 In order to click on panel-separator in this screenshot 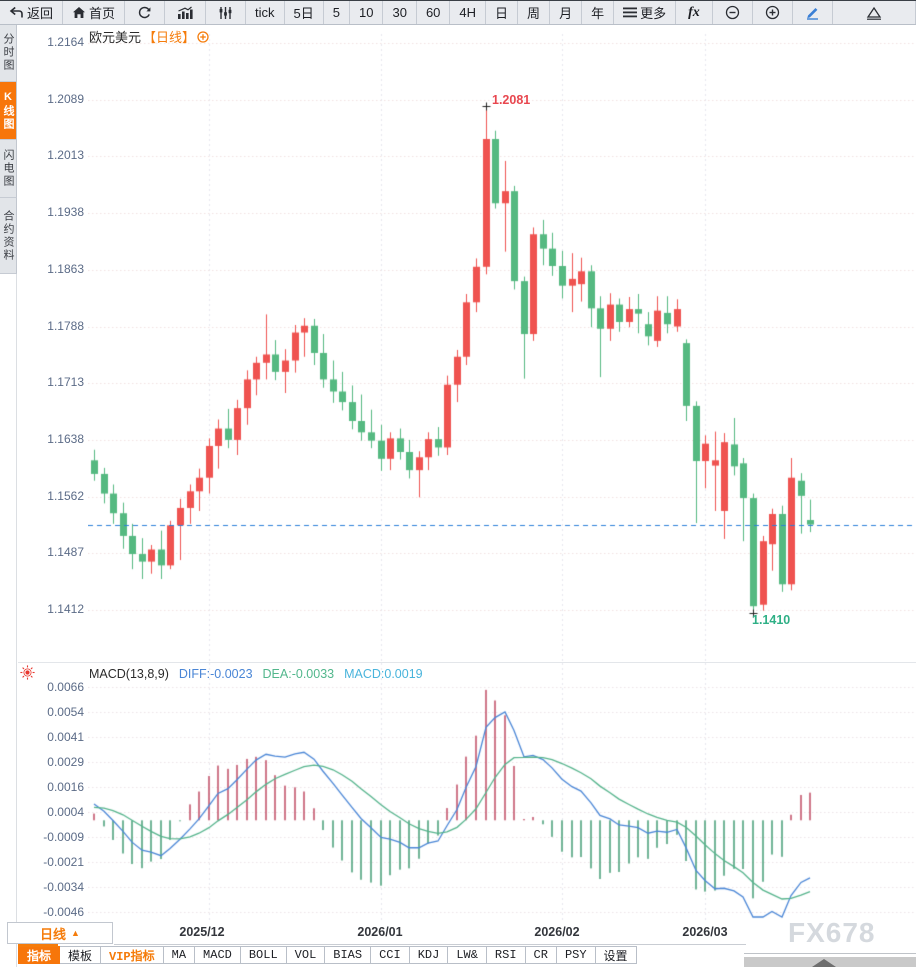, I will do `click(467, 662)`.